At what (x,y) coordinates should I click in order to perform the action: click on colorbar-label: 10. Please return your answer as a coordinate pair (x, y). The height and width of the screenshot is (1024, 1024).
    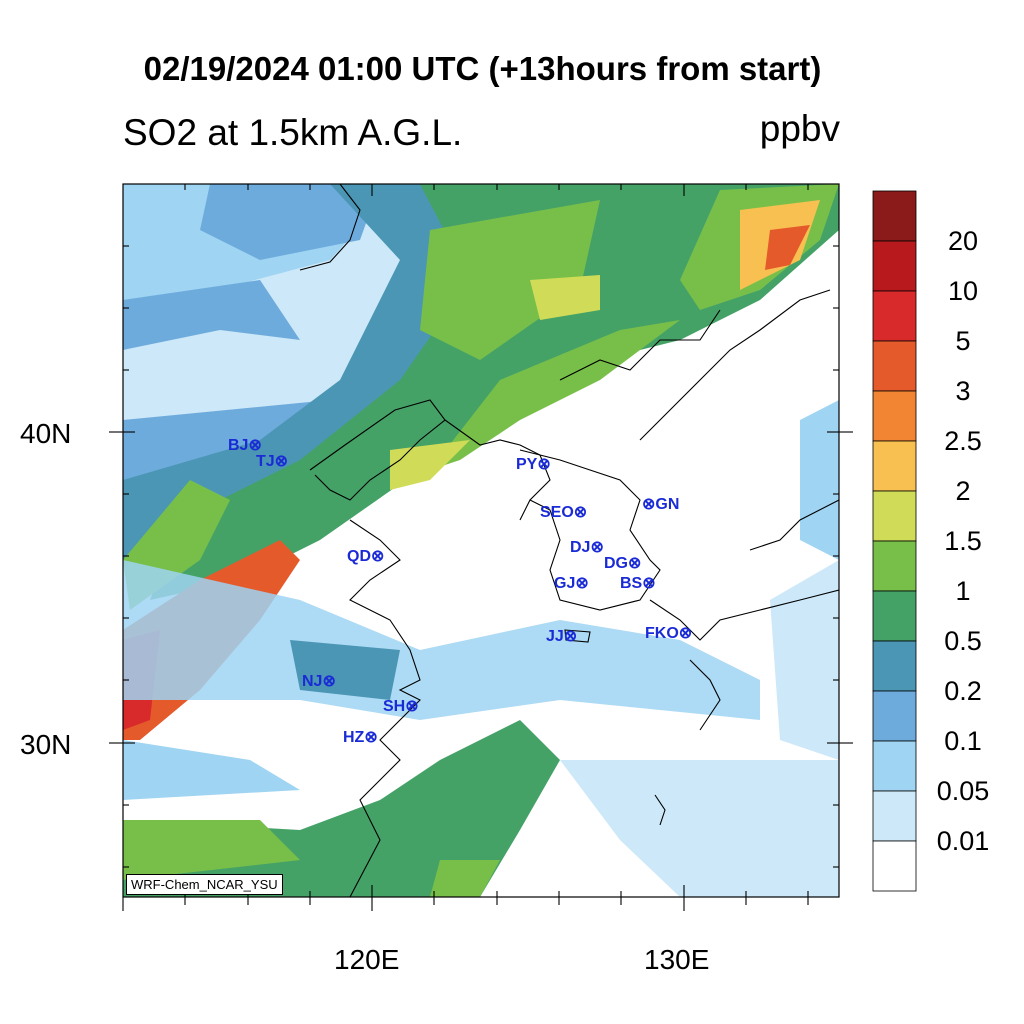
    Looking at the image, I should click on (963, 291).